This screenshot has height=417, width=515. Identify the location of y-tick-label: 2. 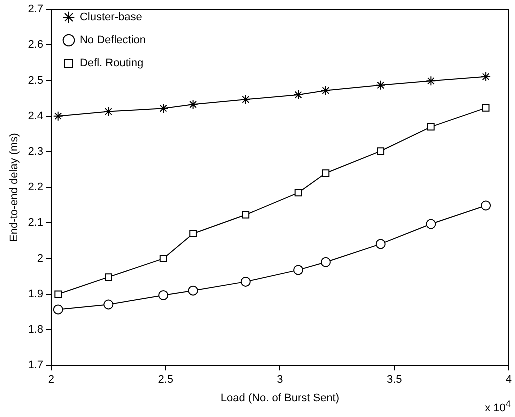
(40, 258).